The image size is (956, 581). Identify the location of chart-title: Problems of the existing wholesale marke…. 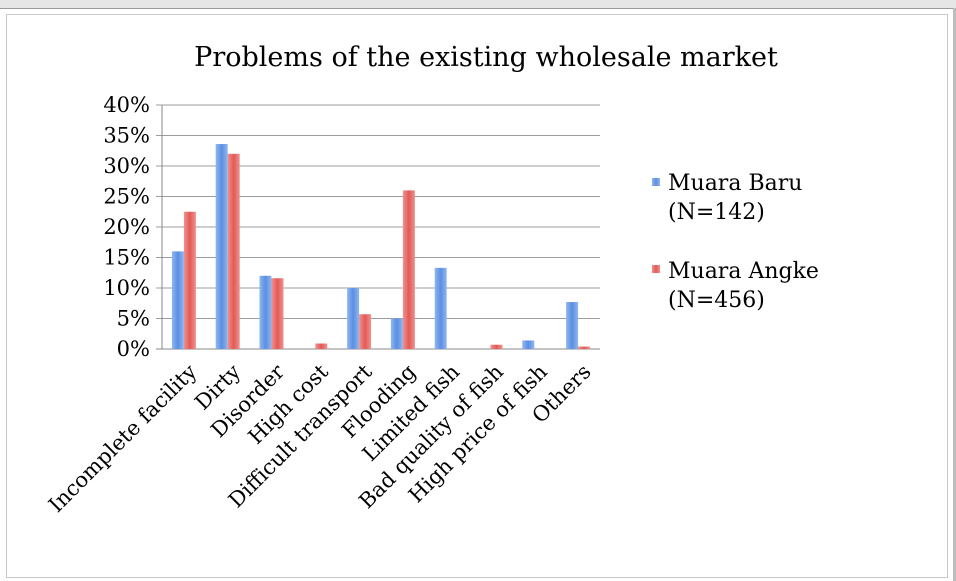
(486, 57).